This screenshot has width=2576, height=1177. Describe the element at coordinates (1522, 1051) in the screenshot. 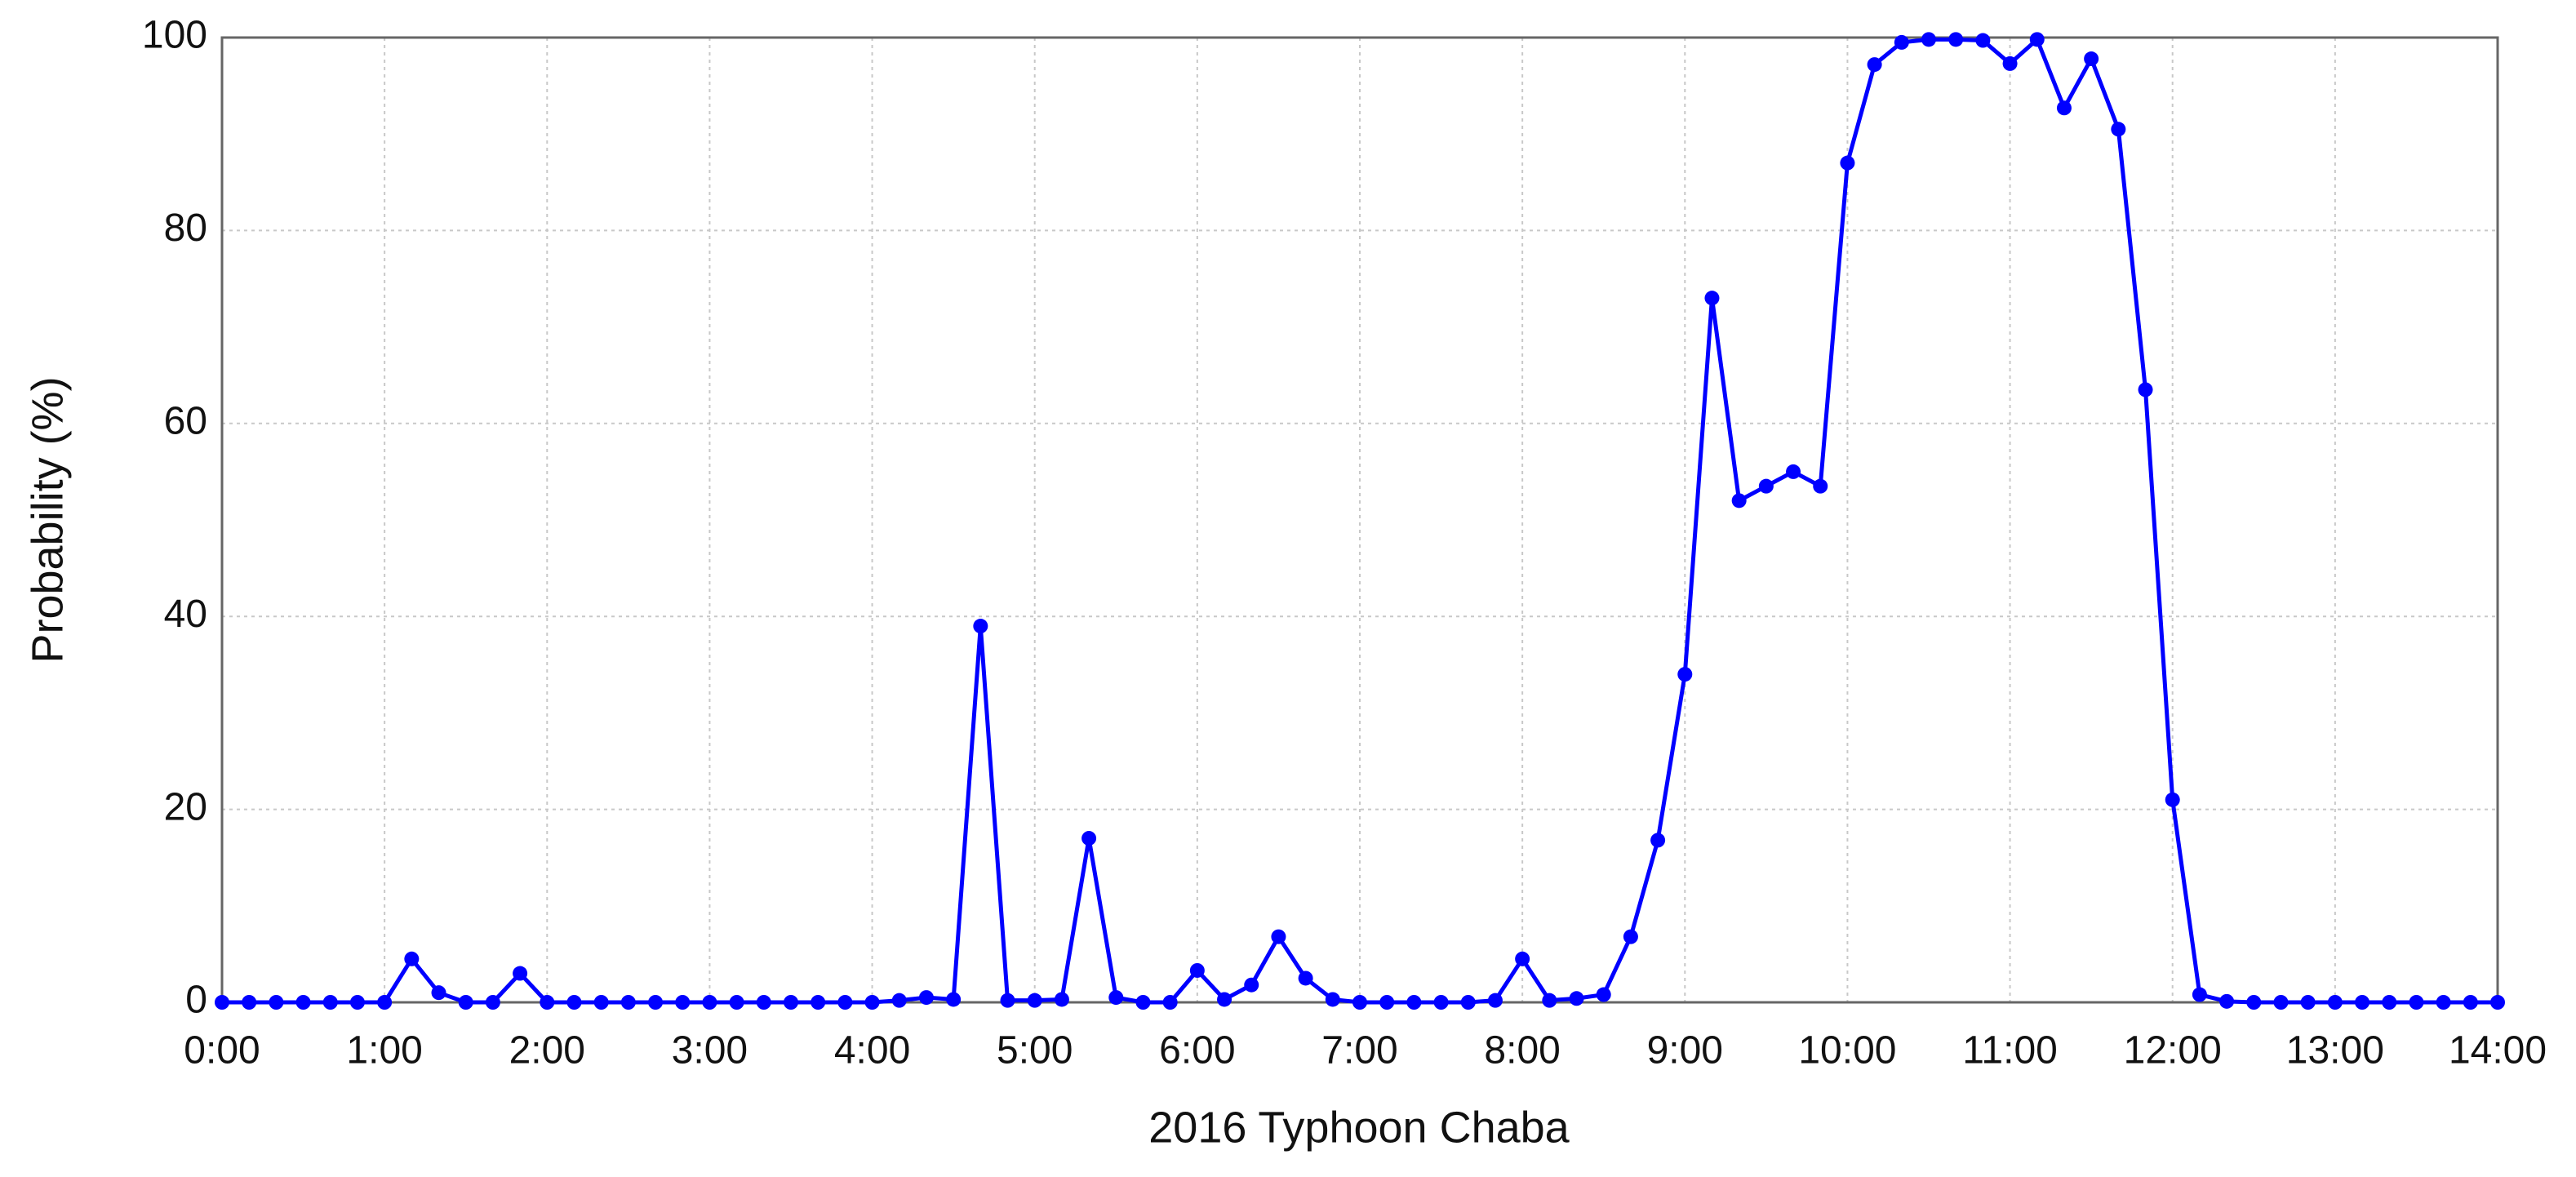

I see `x-tick-label: 8:00` at that location.